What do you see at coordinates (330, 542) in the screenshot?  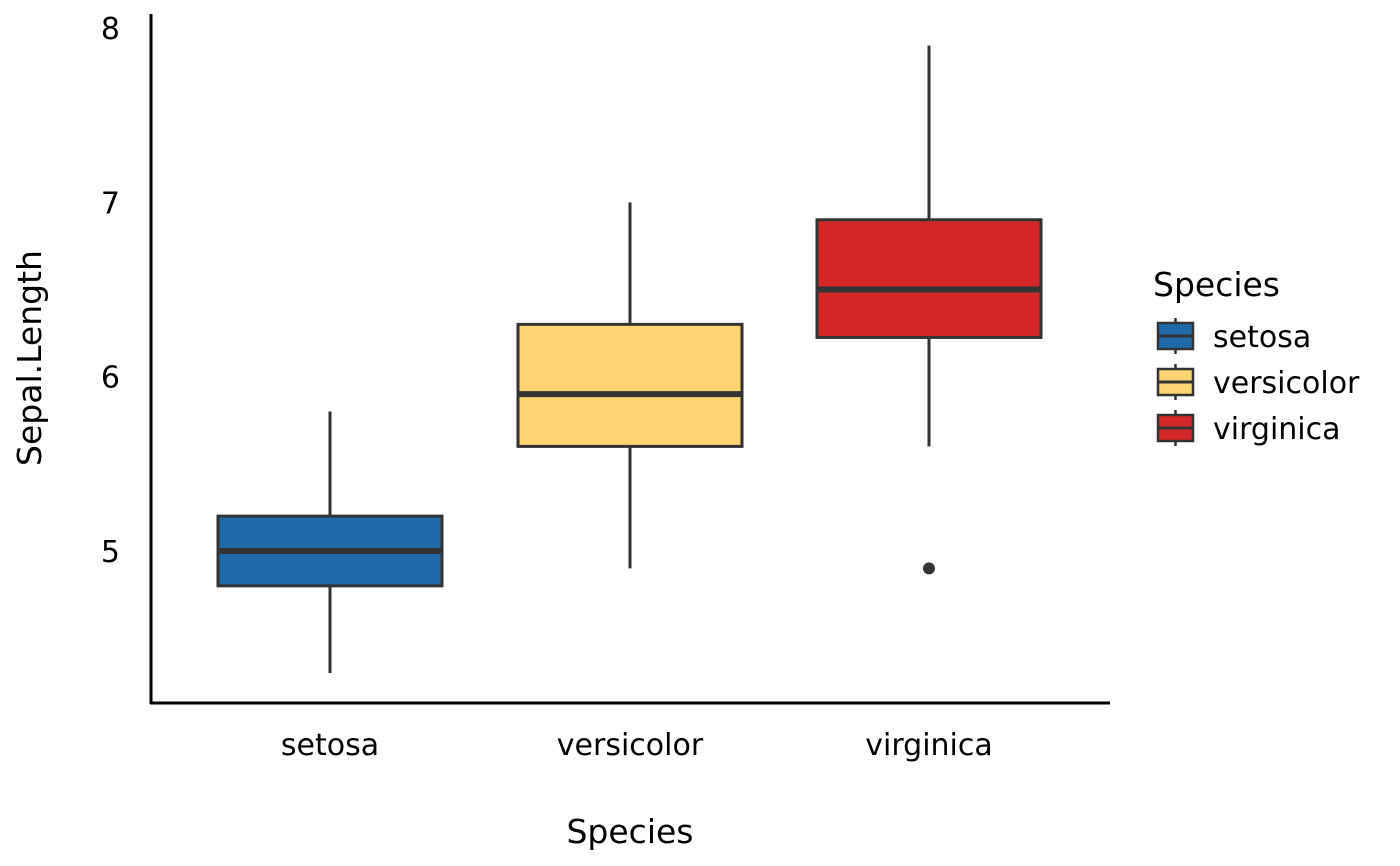 I see `box-group-setosa` at bounding box center [330, 542].